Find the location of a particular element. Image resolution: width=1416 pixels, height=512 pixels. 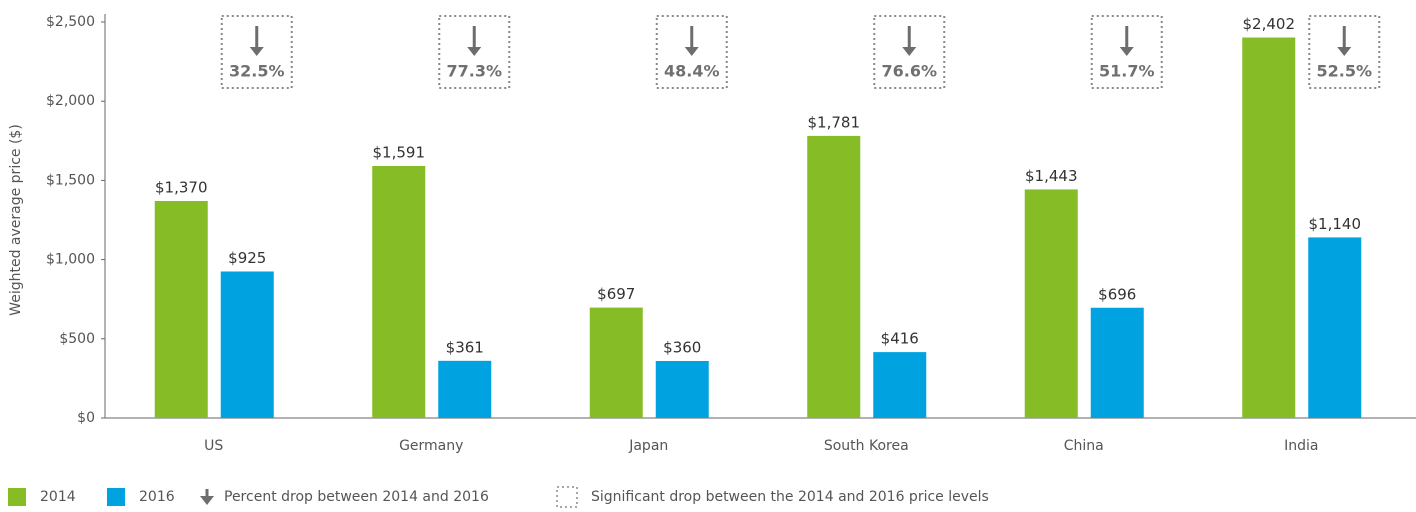

value-label: $416 is located at coordinates (900, 339).